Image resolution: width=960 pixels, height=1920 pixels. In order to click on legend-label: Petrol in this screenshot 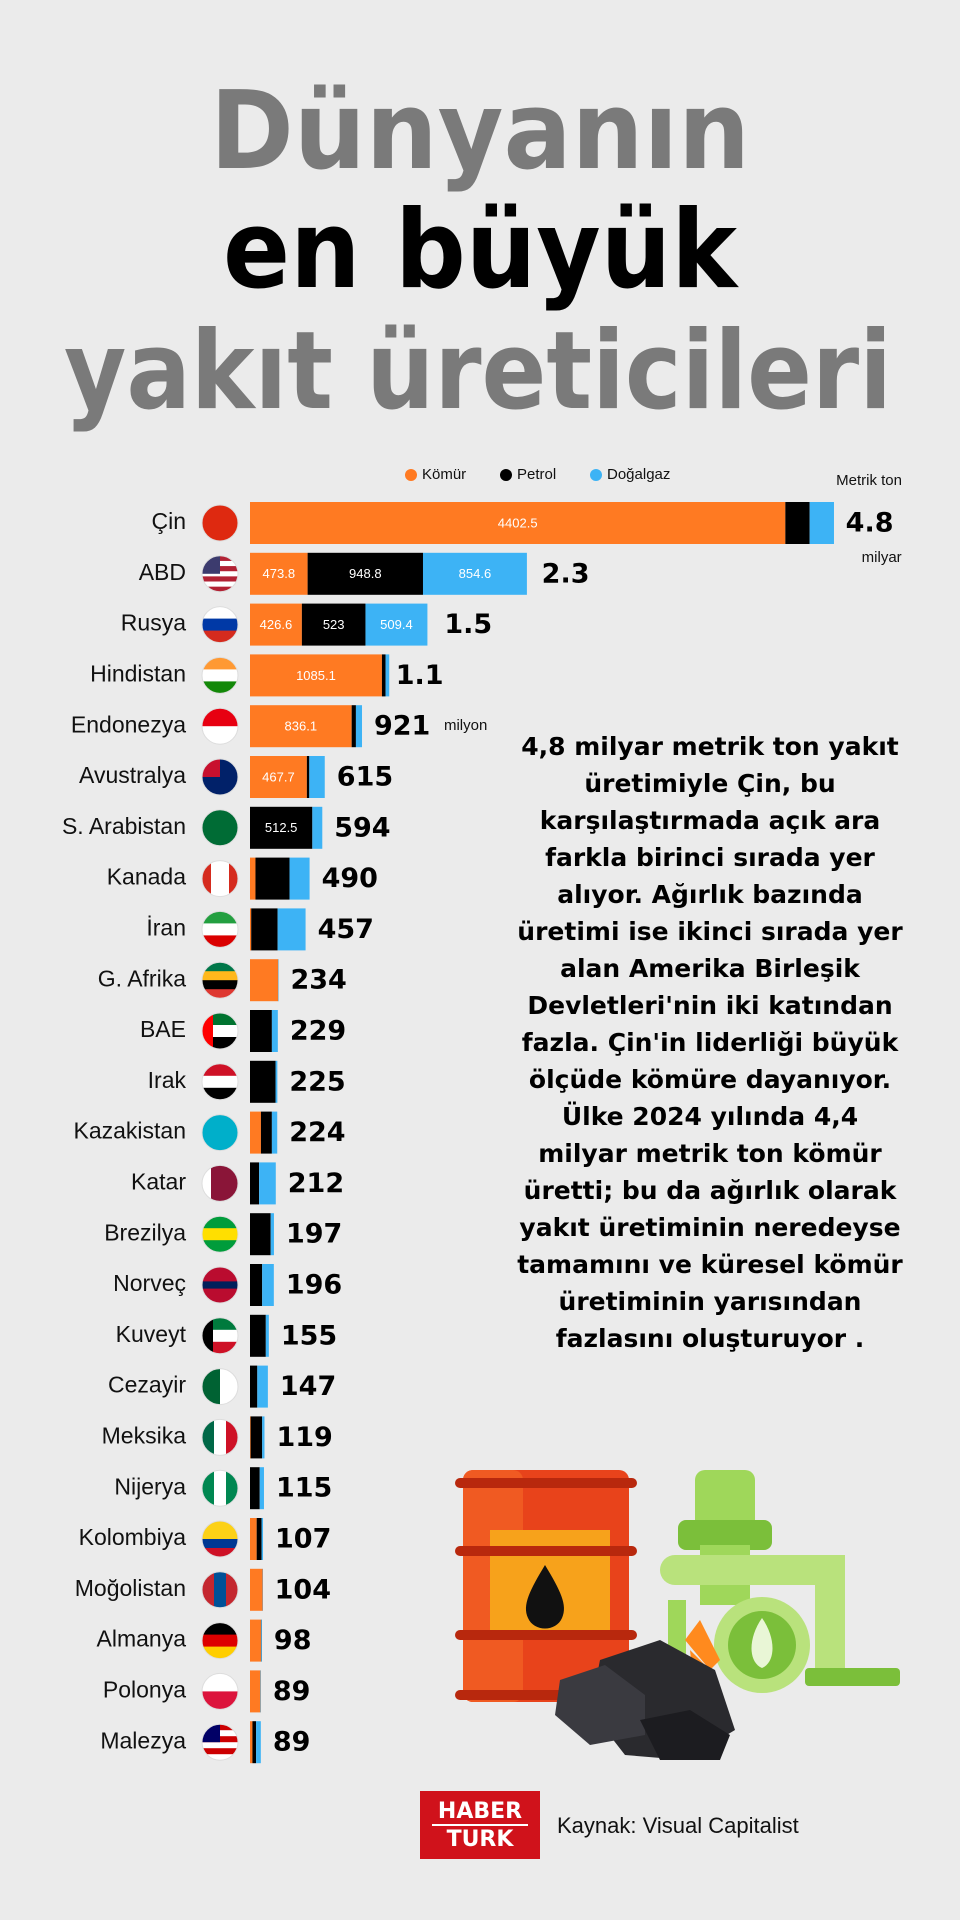, I will do `click(536, 474)`.